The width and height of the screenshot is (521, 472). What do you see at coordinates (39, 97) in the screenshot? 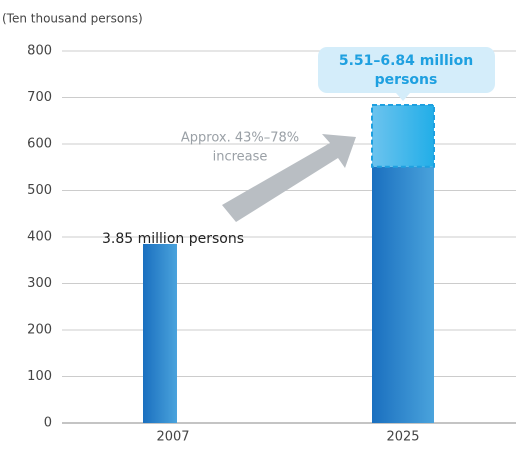
I see `y-tick-label: 700` at bounding box center [39, 97].